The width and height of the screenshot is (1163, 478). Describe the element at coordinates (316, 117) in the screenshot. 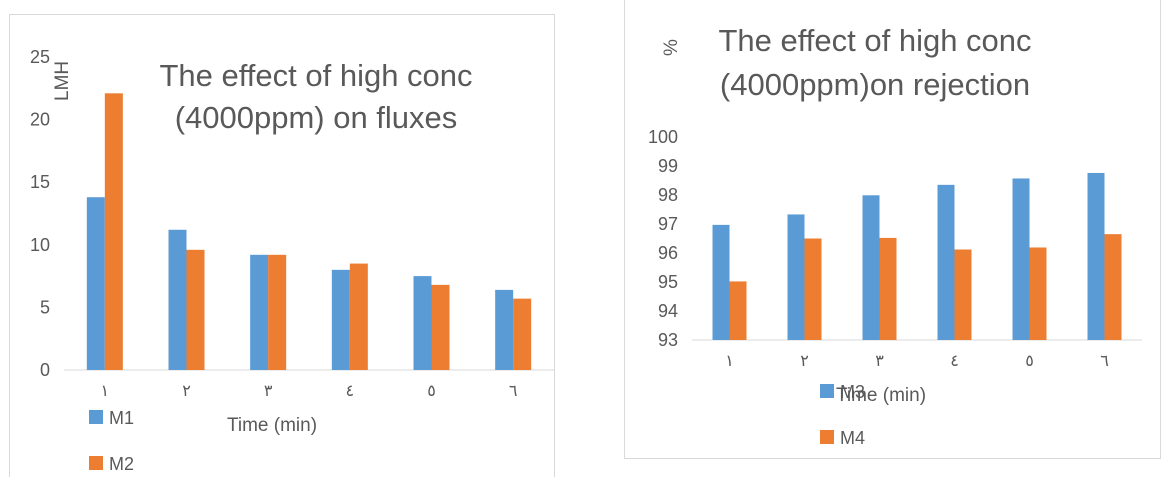

I see `chart-title-line2: (4000ppm) on fluxes` at that location.